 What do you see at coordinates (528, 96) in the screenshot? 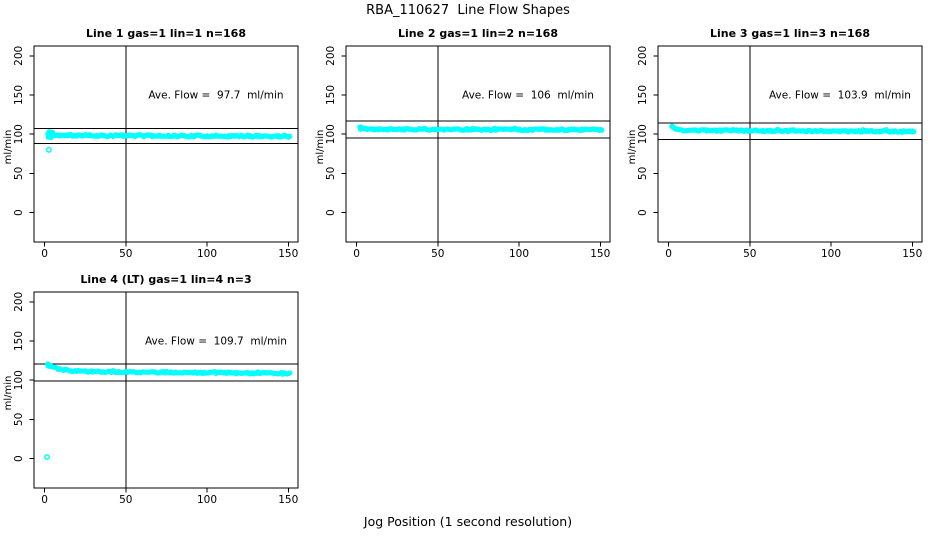
I see `ave-flow-annotation: Ave. Flow = 106 ml/min` at bounding box center [528, 96].